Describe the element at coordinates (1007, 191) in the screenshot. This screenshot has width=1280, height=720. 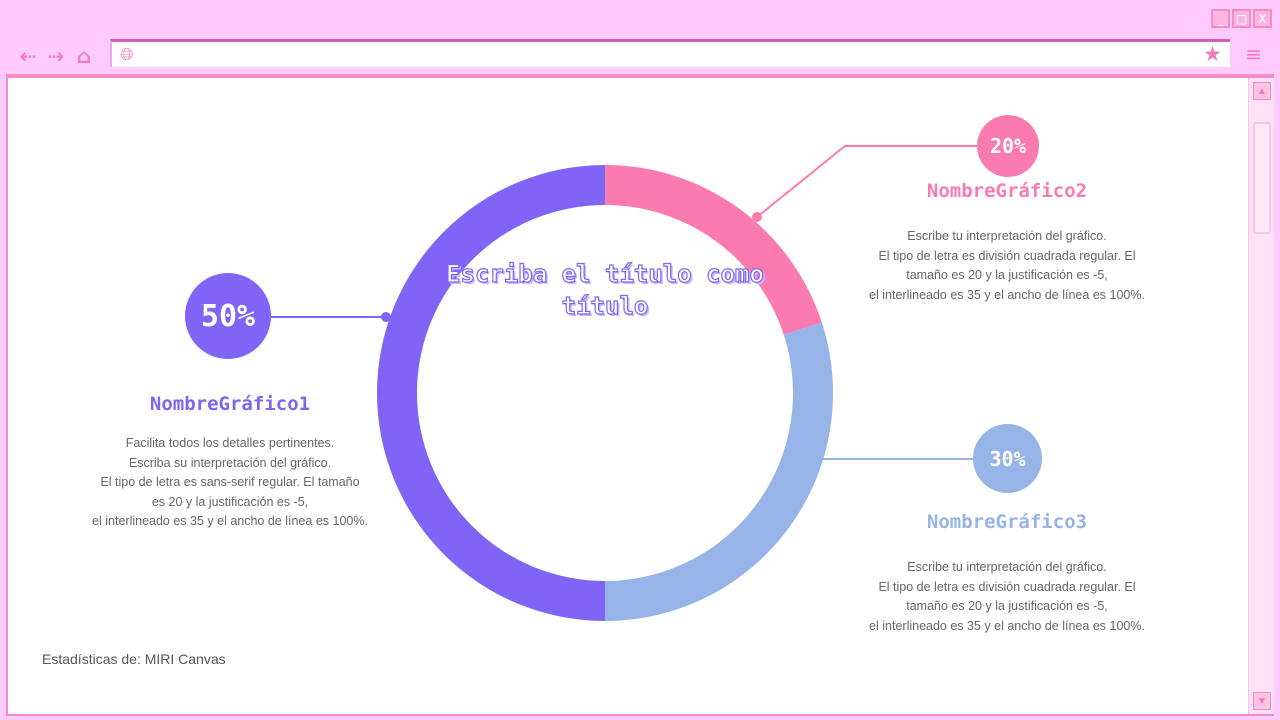
I see `item-name-2: NombreGráfico2` at that location.